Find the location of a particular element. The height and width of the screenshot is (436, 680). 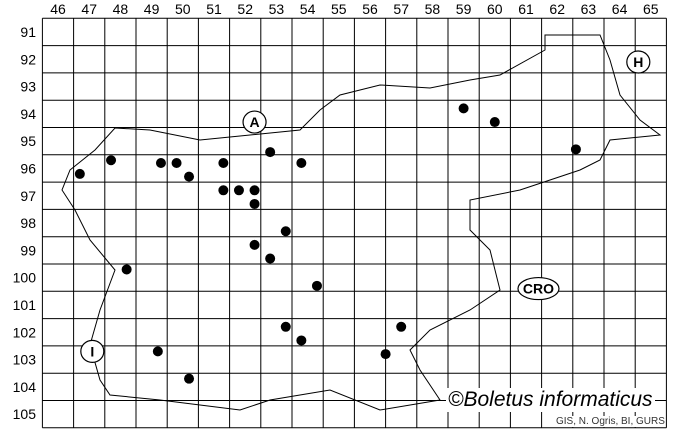

row-label: 92 is located at coordinates (28, 59).